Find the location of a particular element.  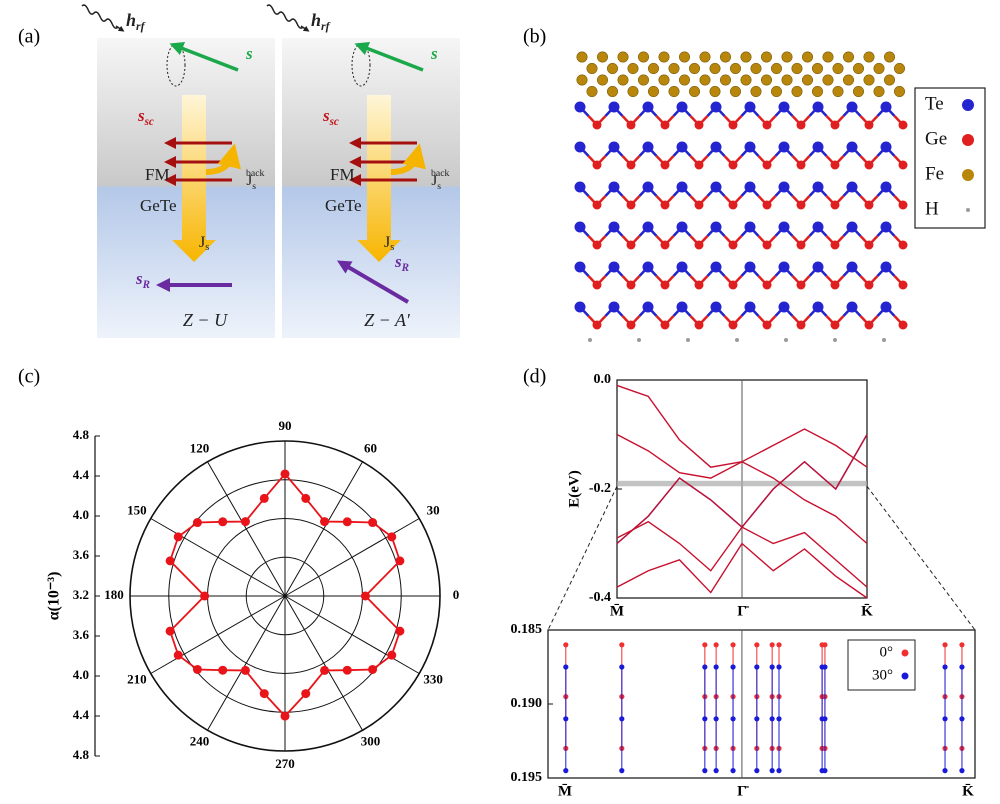

legend-label: Ge is located at coordinates (936, 138).